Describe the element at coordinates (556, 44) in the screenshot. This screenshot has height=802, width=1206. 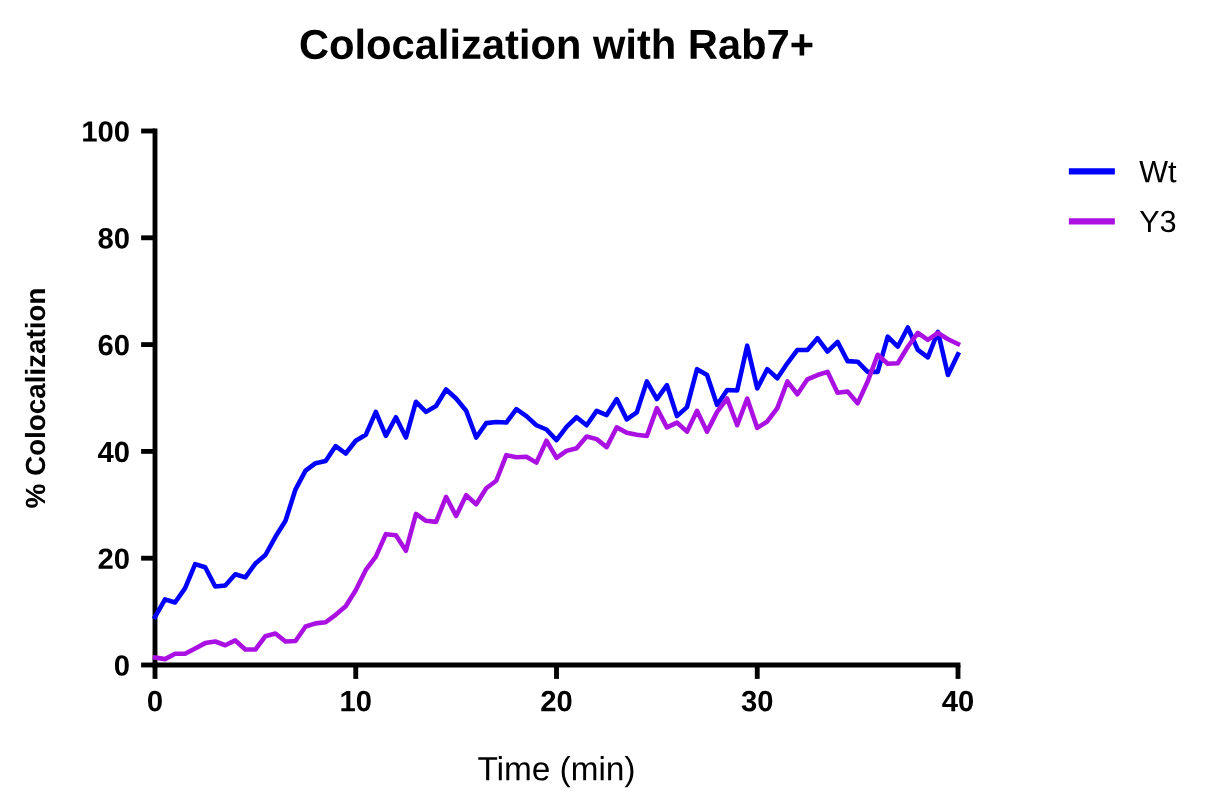
I see `chart-title: Colocalization with Rab7+` at that location.